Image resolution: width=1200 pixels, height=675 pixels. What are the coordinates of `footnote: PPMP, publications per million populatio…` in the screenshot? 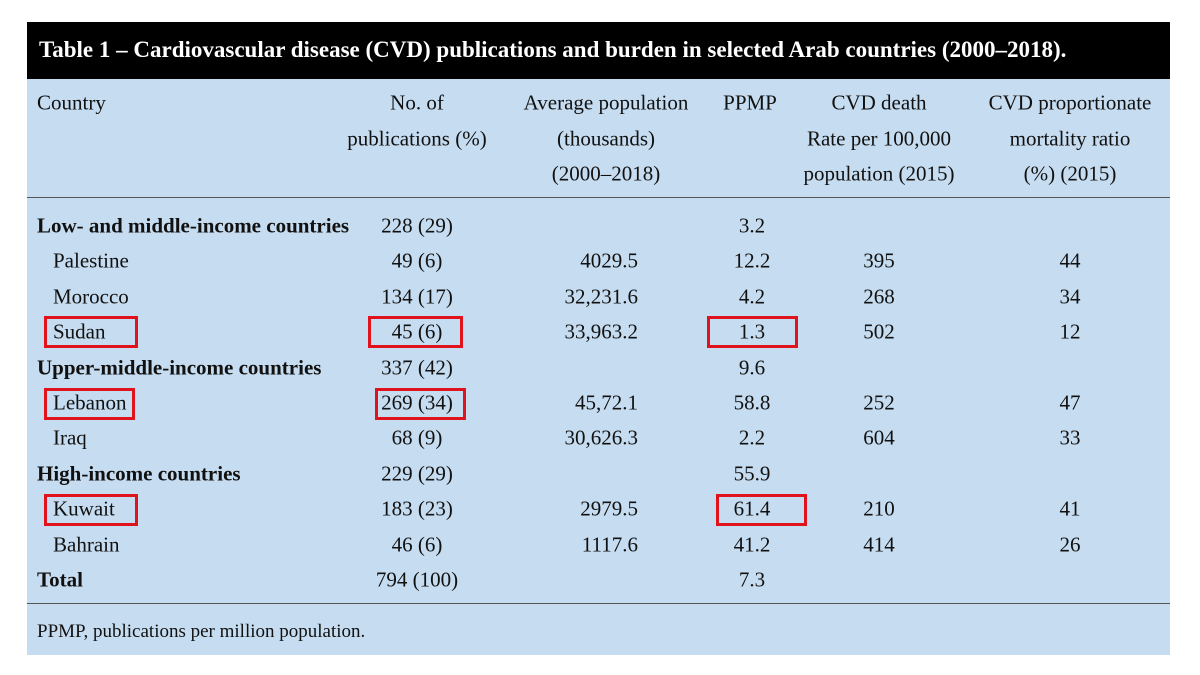 It's located at (201, 631).